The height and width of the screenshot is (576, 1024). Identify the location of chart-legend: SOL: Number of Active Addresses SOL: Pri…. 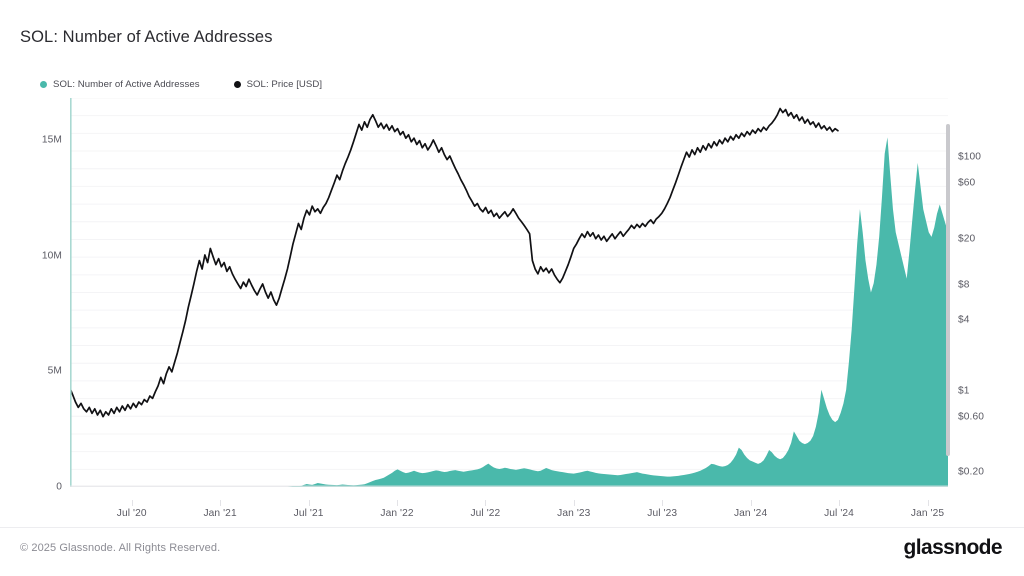
(181, 84).